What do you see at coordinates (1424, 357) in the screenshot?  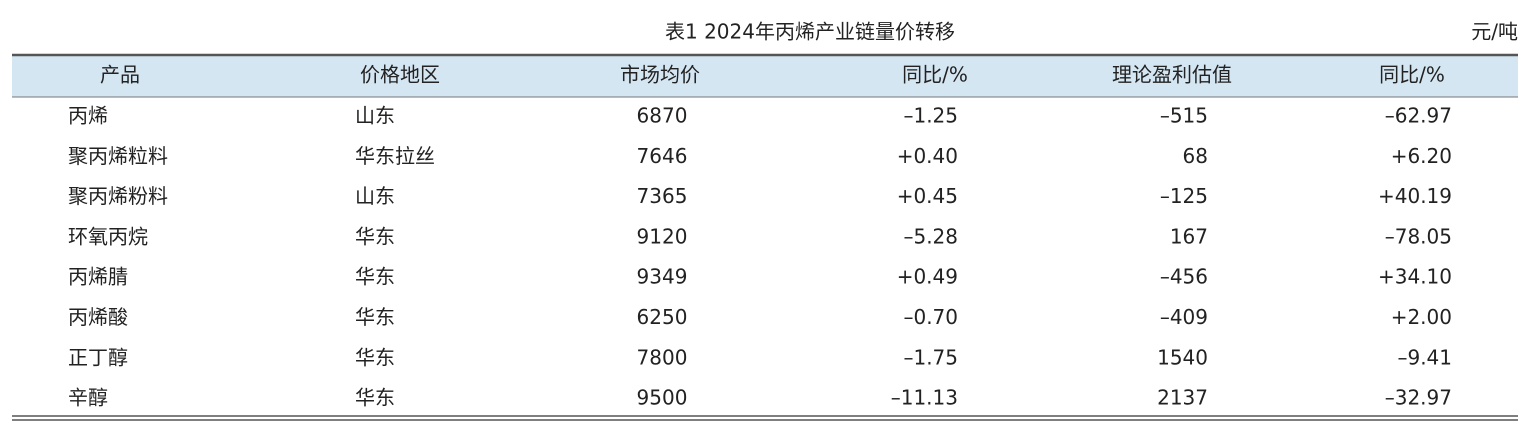 I see `cell: –9.41` at bounding box center [1424, 357].